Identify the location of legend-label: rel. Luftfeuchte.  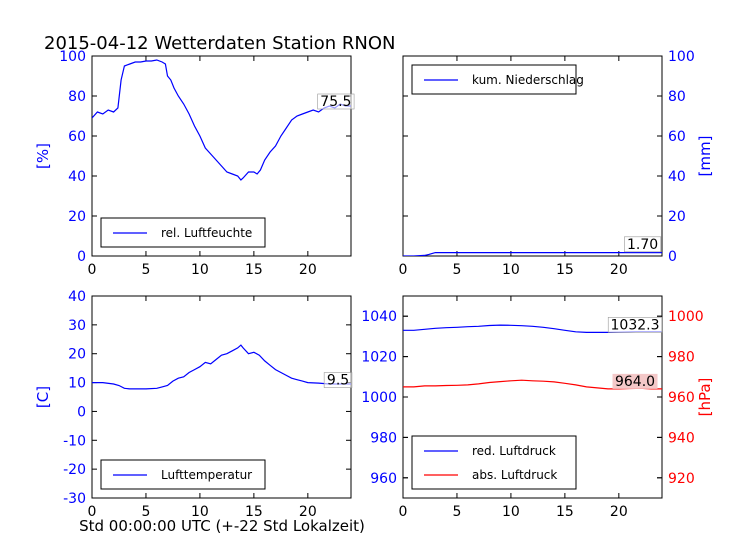
(206, 233).